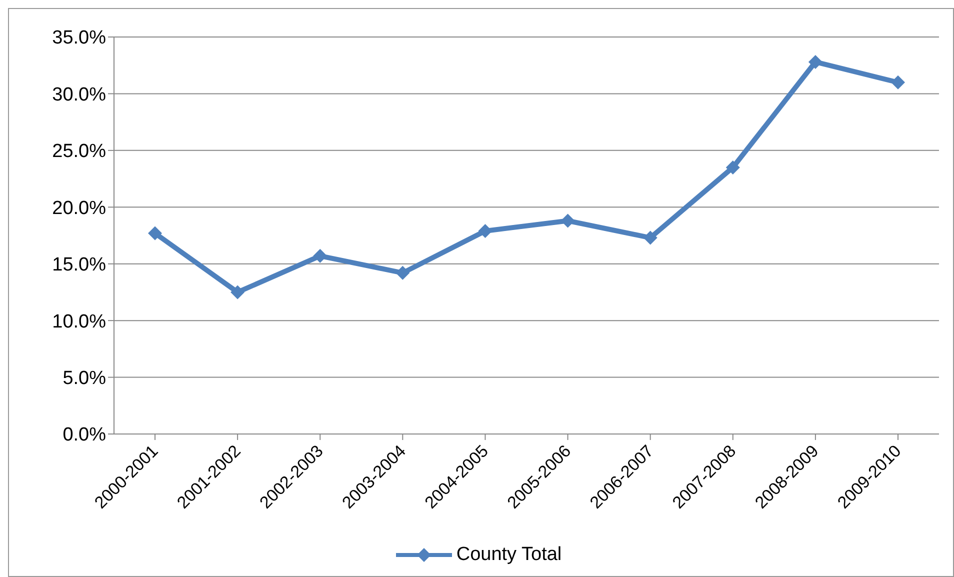 This screenshot has width=954, height=577. What do you see at coordinates (84, 435) in the screenshot?
I see `y-tick-label: 0.0%` at bounding box center [84, 435].